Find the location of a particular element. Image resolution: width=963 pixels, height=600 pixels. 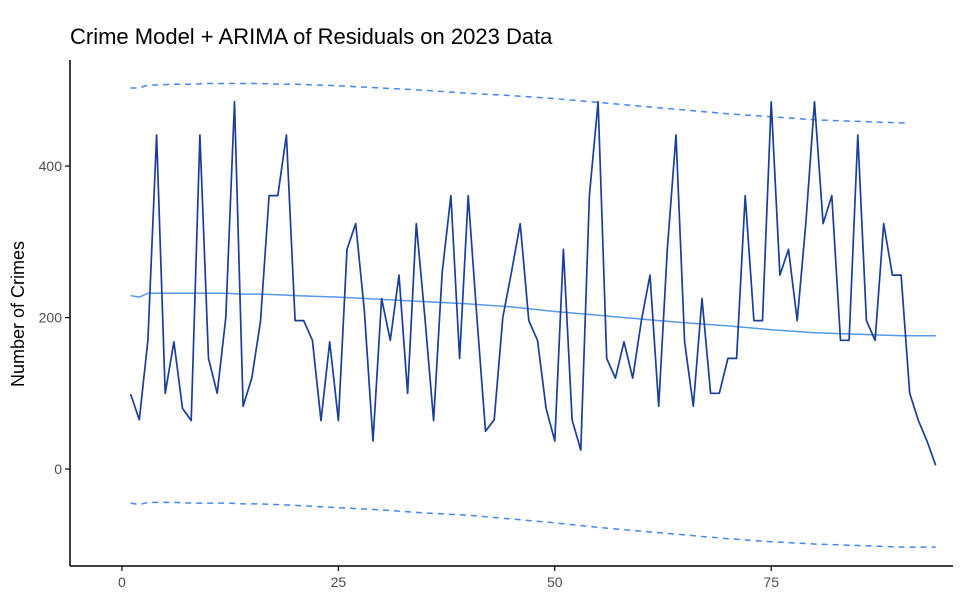

y-axis-title: Number of Crimes is located at coordinates (18, 314).